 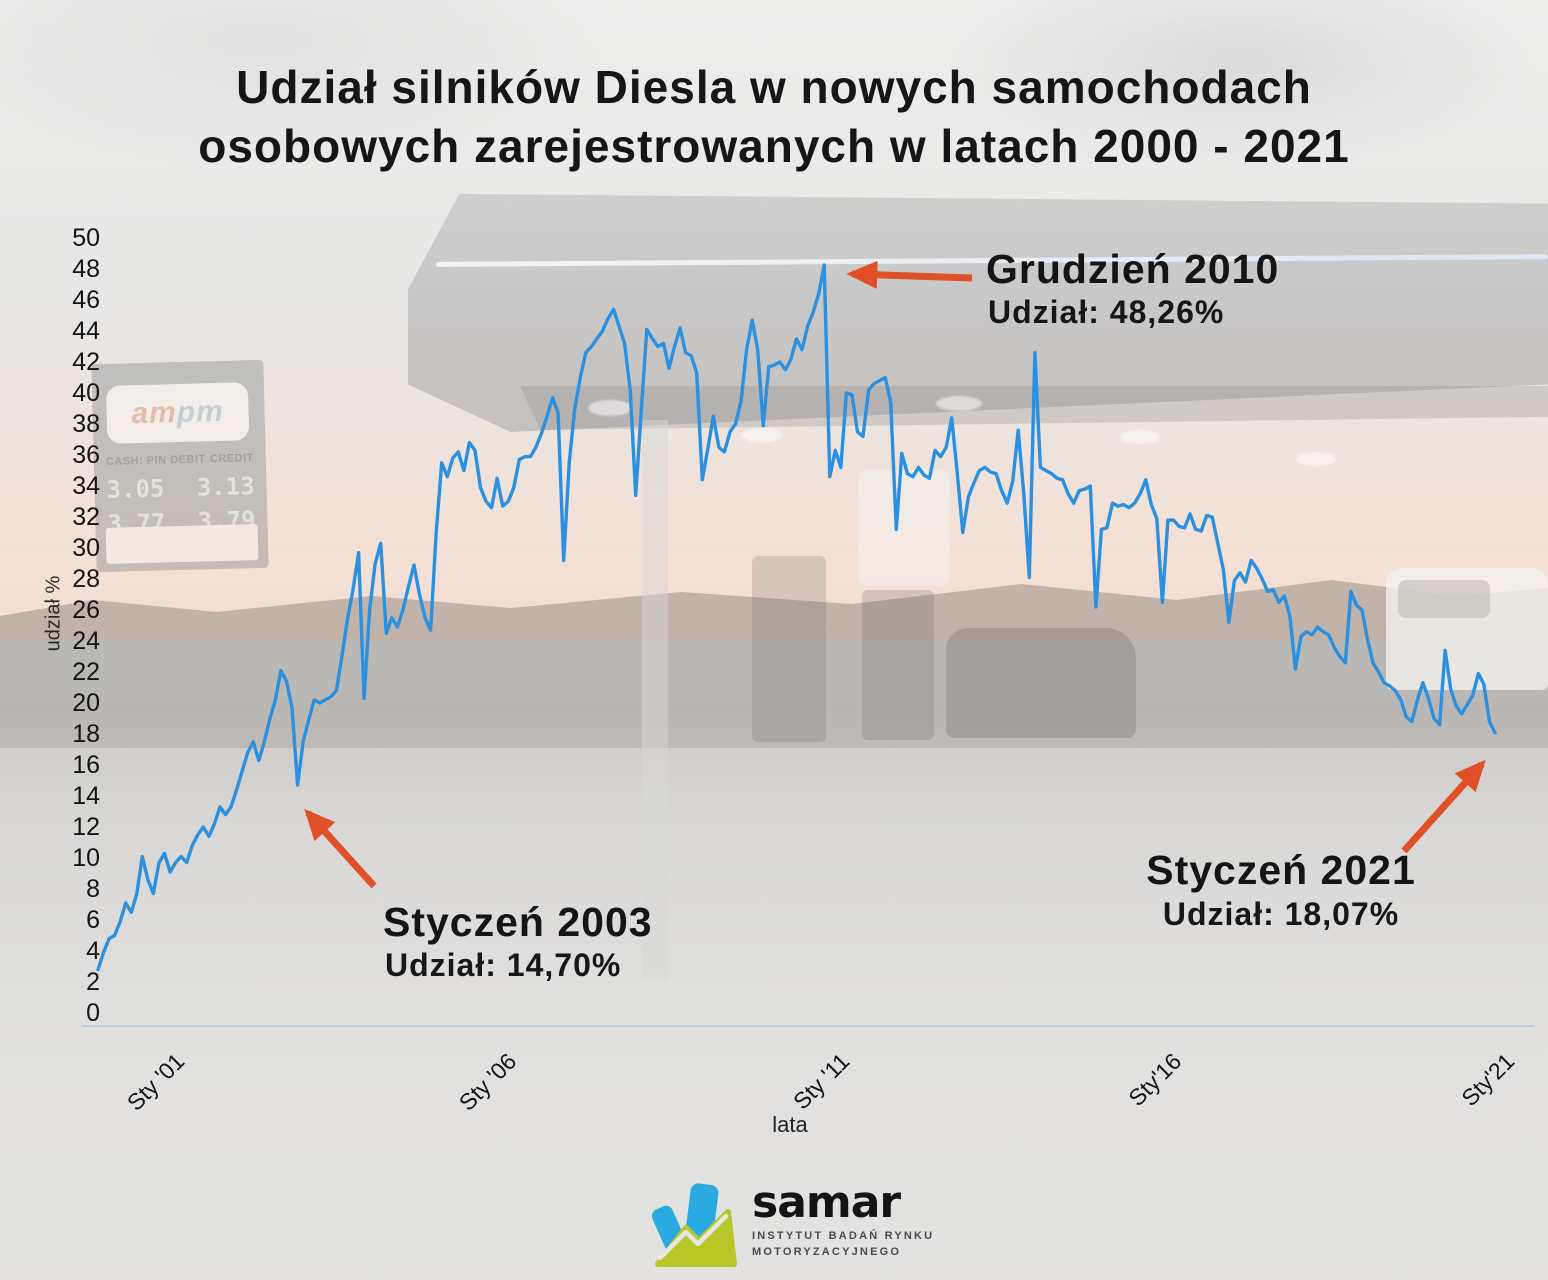 What do you see at coordinates (86, 579) in the screenshot?
I see `y-axis-tick-label: 28` at bounding box center [86, 579].